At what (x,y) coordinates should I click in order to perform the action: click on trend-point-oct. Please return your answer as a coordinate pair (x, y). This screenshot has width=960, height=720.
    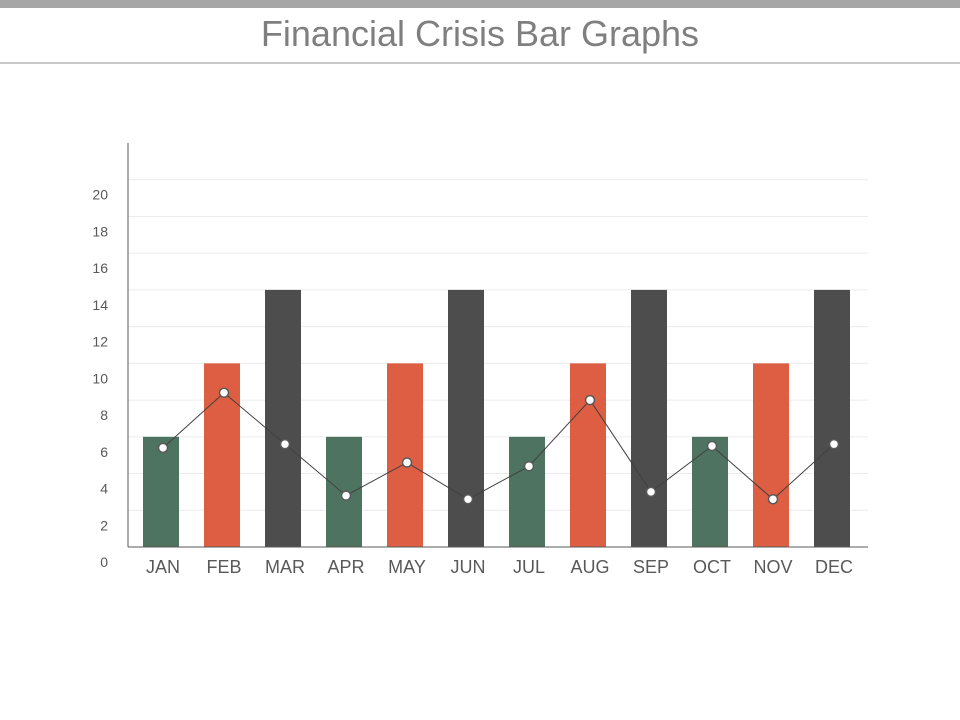
    Looking at the image, I should click on (712, 446).